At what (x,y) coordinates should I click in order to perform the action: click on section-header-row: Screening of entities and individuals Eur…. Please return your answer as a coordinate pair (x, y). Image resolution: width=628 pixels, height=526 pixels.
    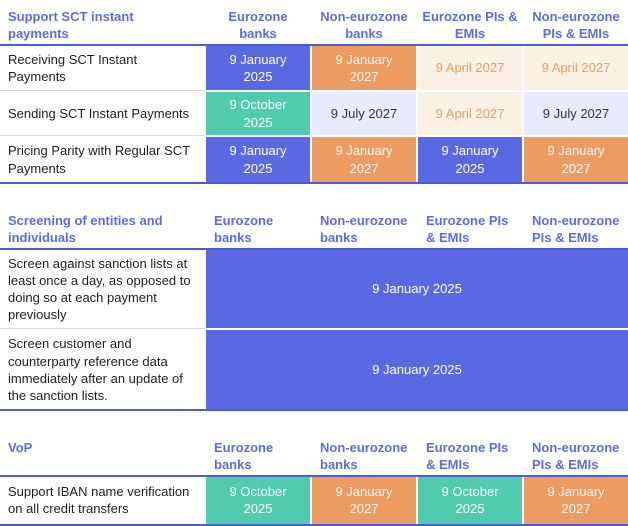
    Looking at the image, I should click on (314, 226).